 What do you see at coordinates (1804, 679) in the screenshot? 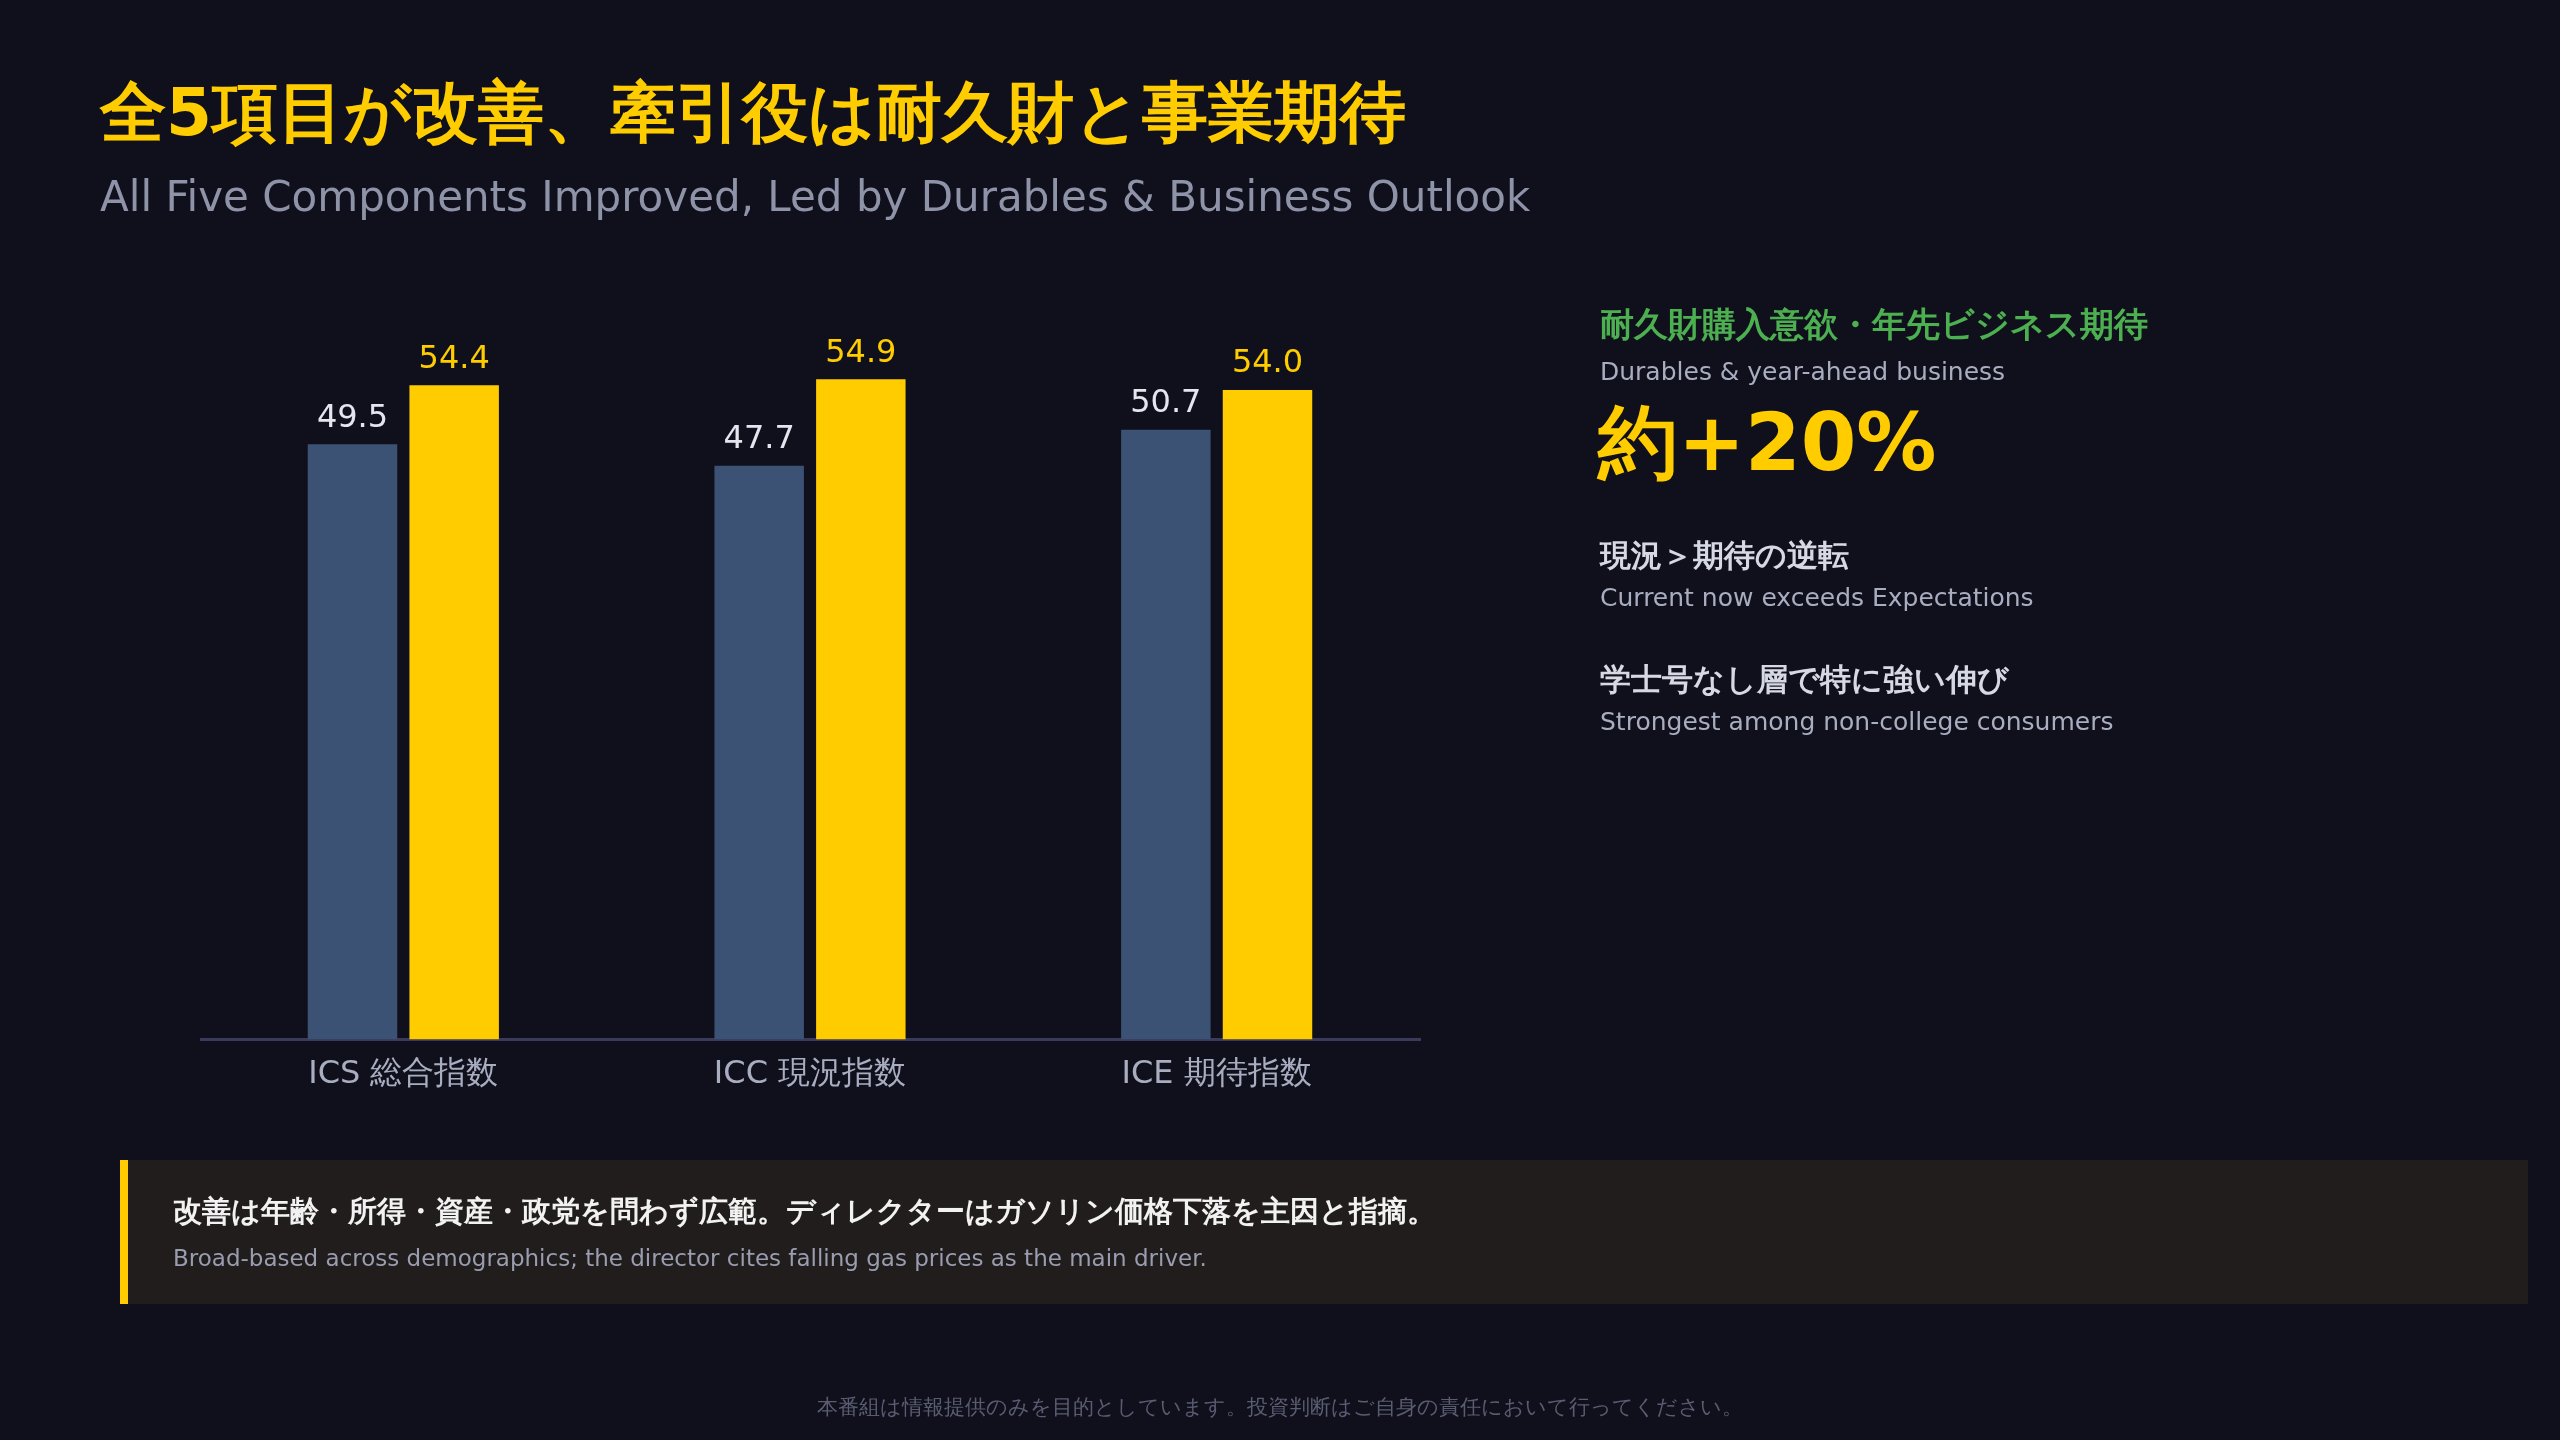
I see `text: 学士号なし層で特に強い伸び` at bounding box center [1804, 679].